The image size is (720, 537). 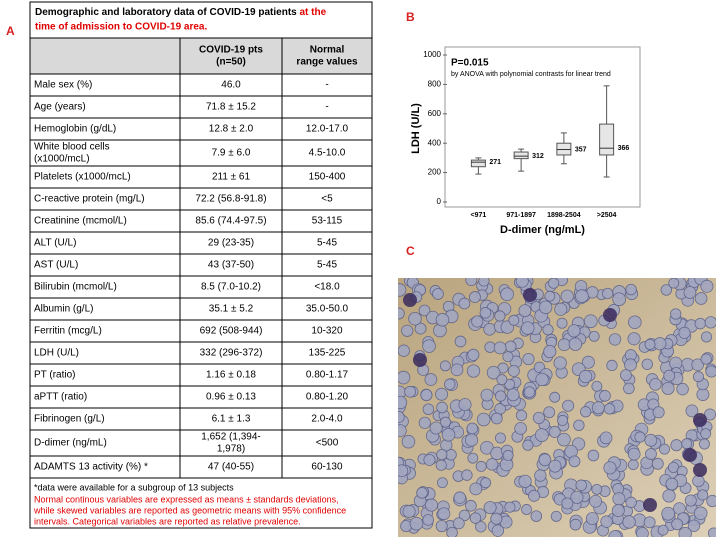 I want to click on x-tick-label: >2504, so click(x=607, y=215).